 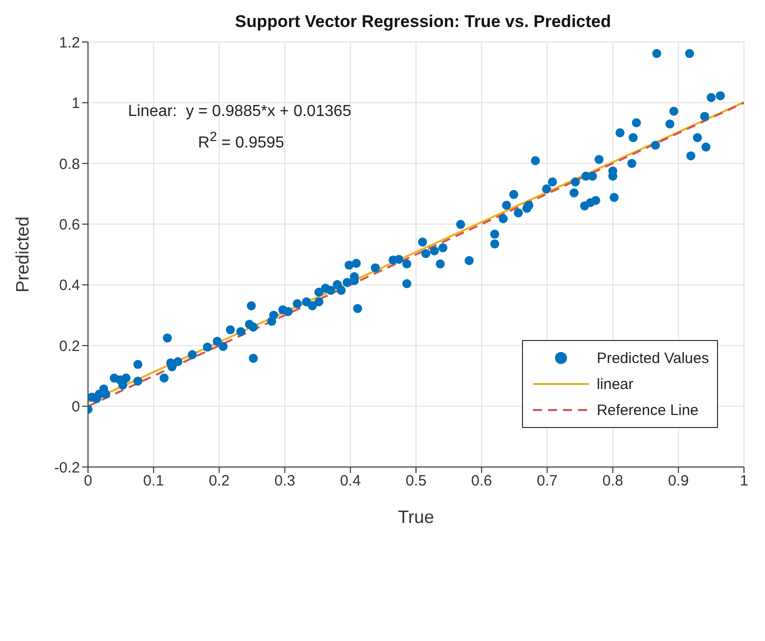 I want to click on legend-label: Predicted Values, so click(x=652, y=358).